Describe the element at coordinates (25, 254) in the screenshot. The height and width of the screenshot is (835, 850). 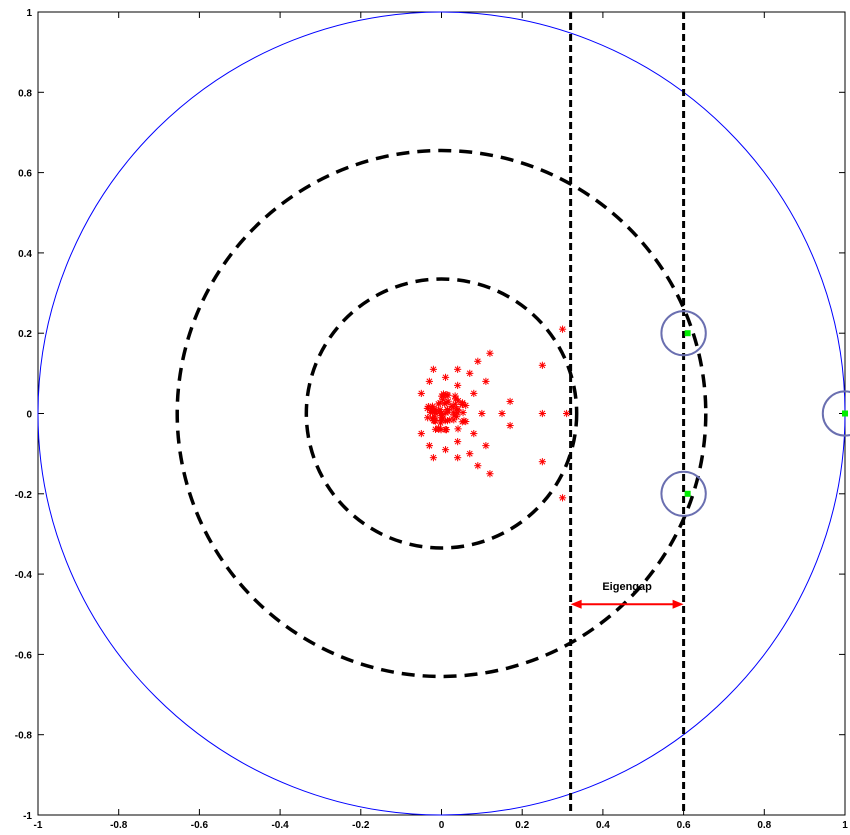
I see `y-tick-label: 0.4` at that location.